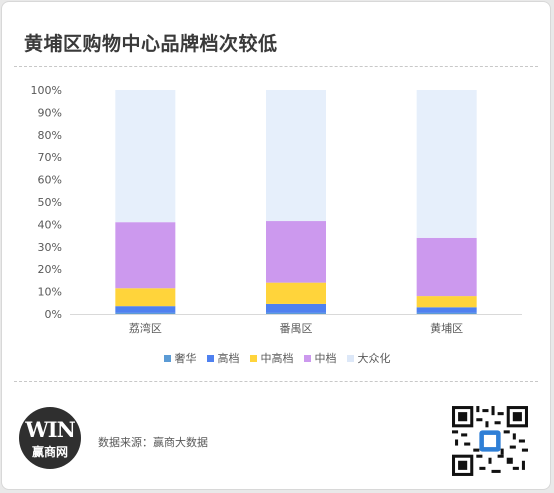  Describe the element at coordinates (374, 358) in the screenshot. I see `legend-label: 大众化` at that location.